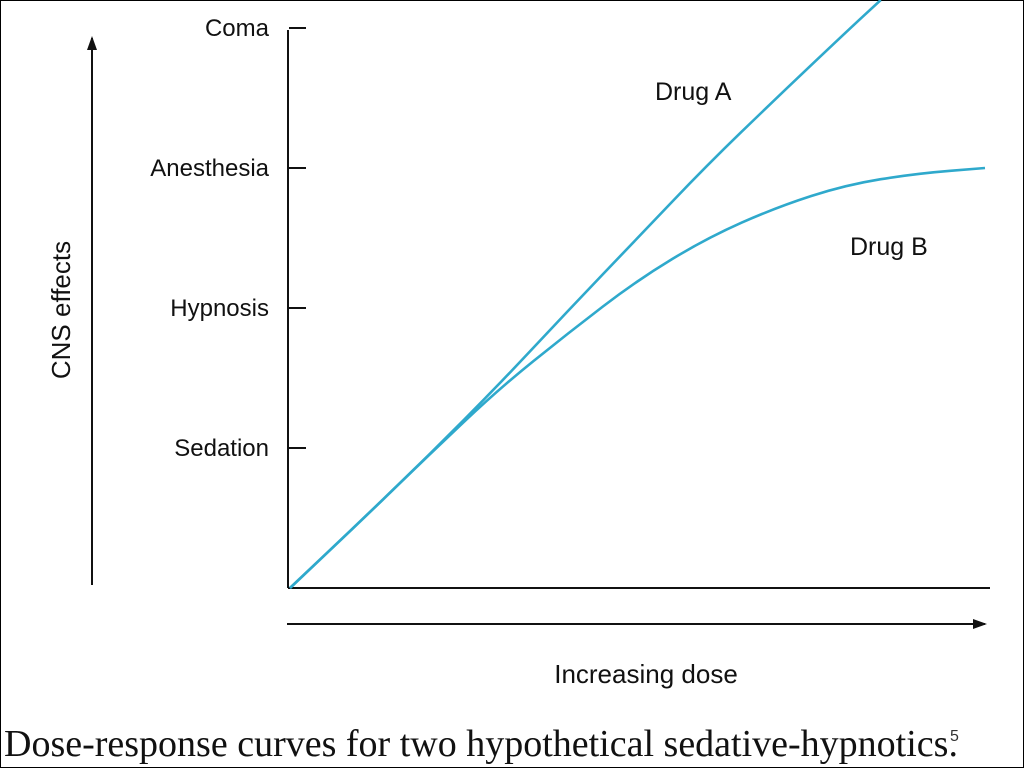  I want to click on y-tick-label: Hypnosis, so click(219, 308).